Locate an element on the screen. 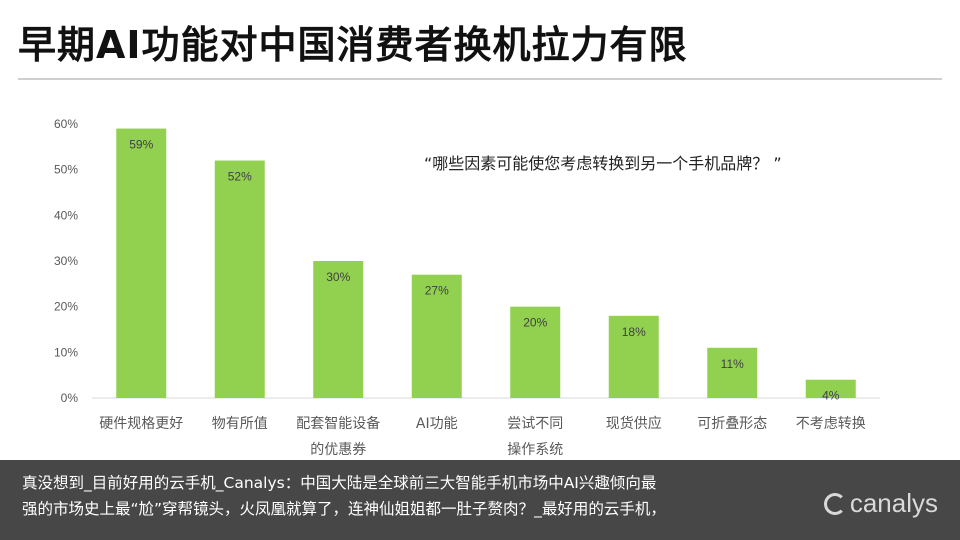 This screenshot has height=540, width=960. x-category-label: 的优惠券 is located at coordinates (338, 450).